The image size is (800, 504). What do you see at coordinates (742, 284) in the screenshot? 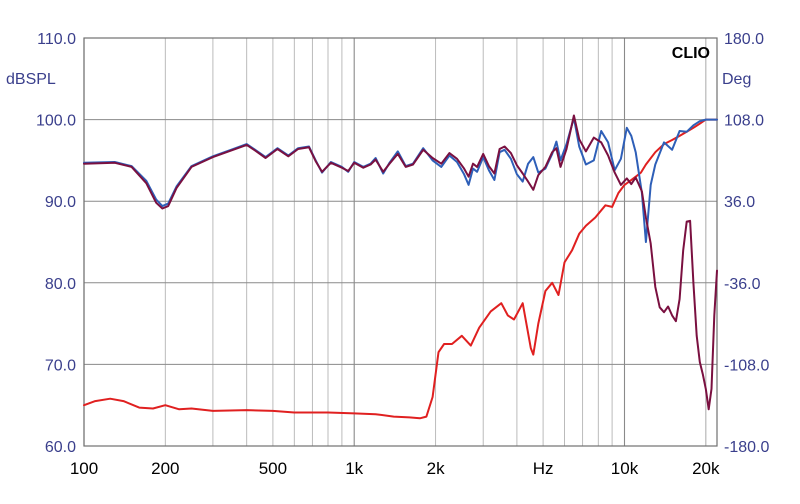
I see `right-tick-label: -36.0` at bounding box center [742, 284].